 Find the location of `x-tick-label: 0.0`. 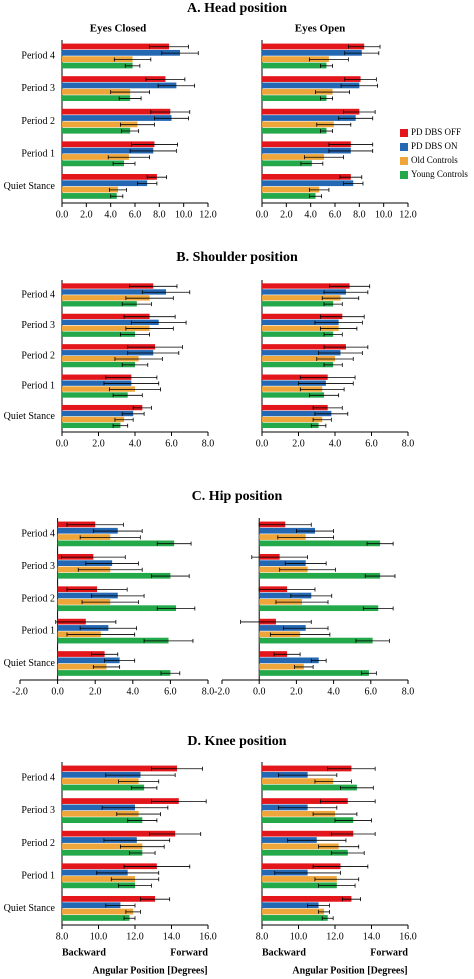

x-tick-label: 0.0 is located at coordinates (62, 214).